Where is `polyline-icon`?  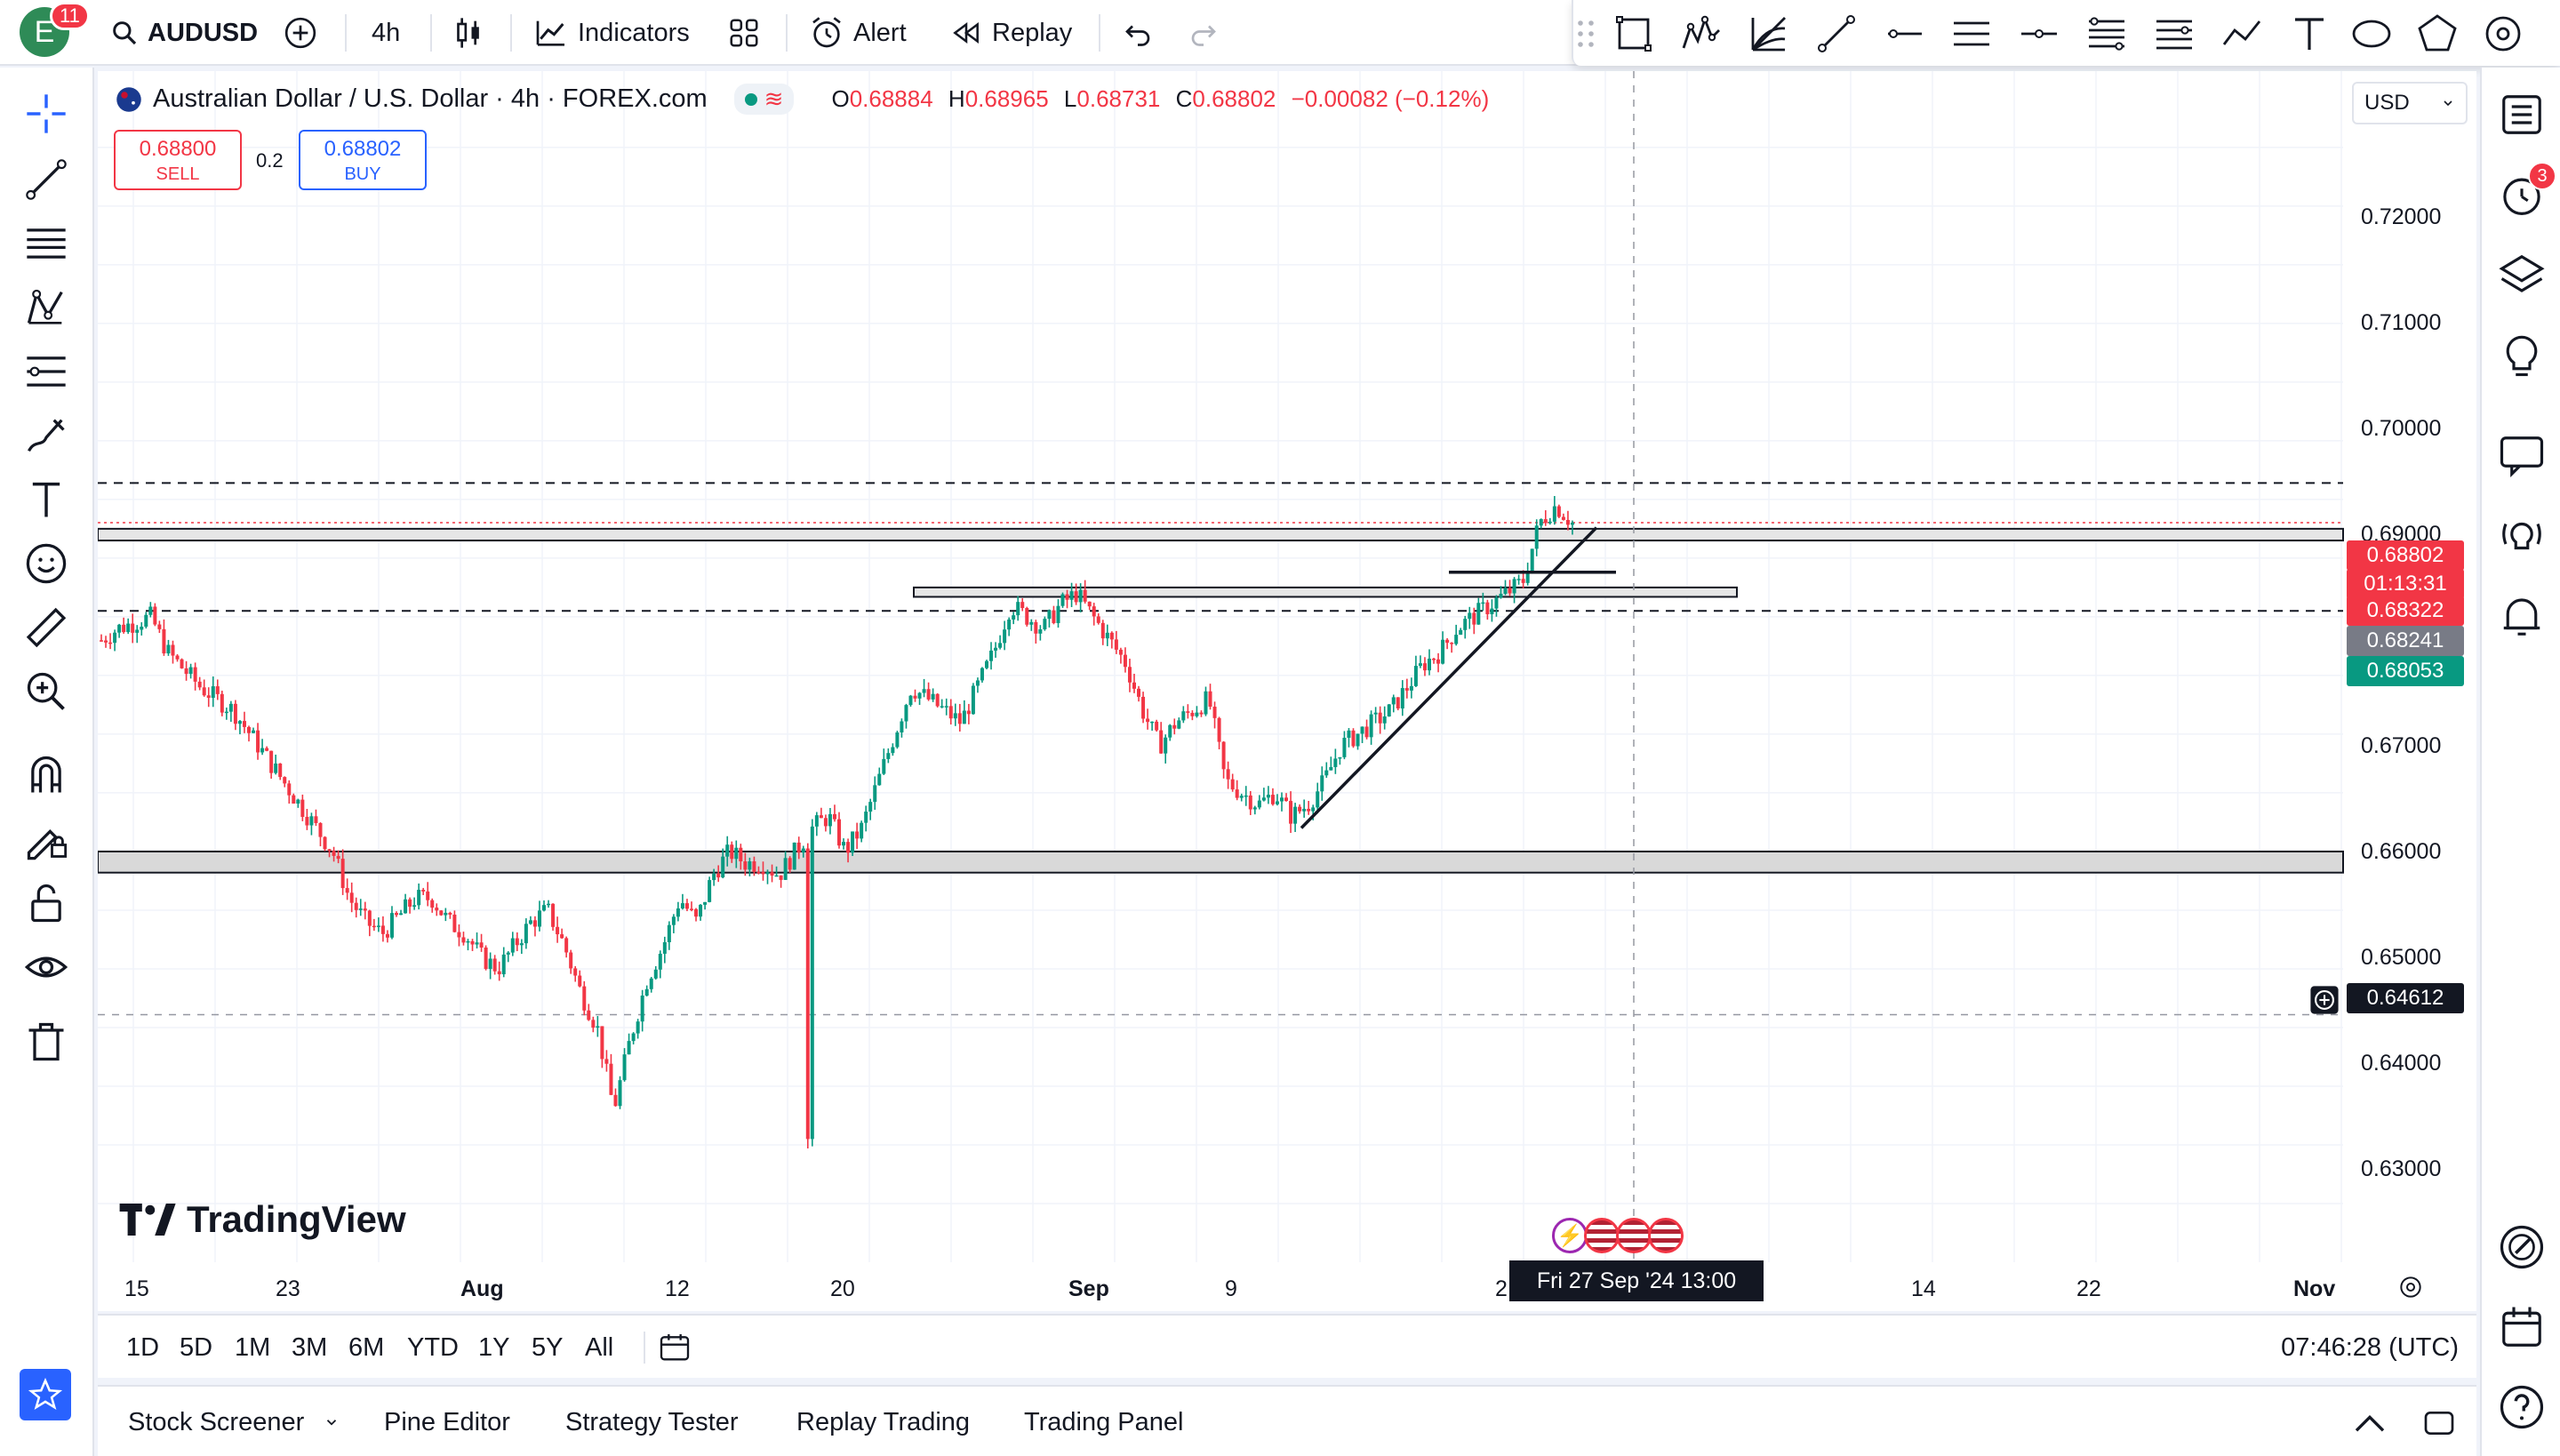
polyline-icon is located at coordinates (2241, 33).